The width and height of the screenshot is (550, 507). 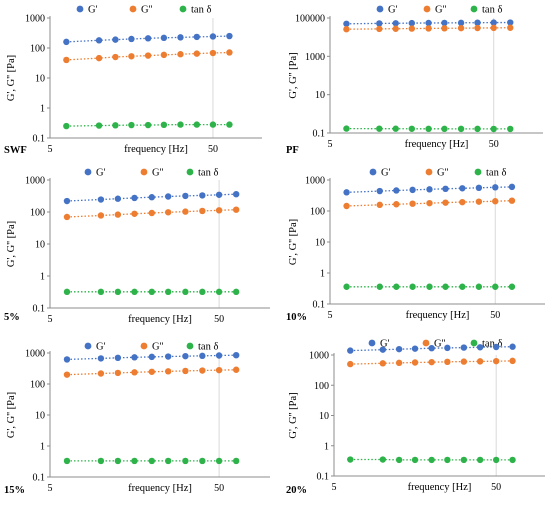 I want to click on legend-marker-tan-delta, so click(x=183, y=9).